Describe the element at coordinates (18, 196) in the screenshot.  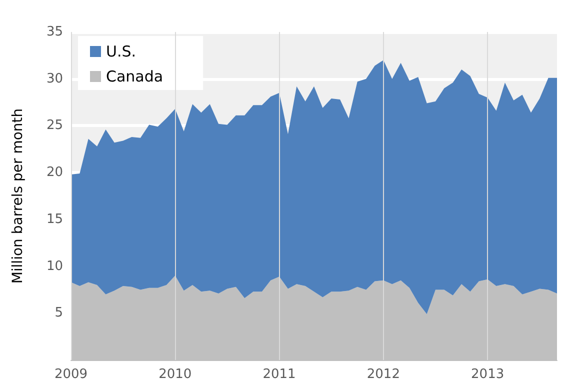
I see `y-axis-title: Million barrels per month` at that location.